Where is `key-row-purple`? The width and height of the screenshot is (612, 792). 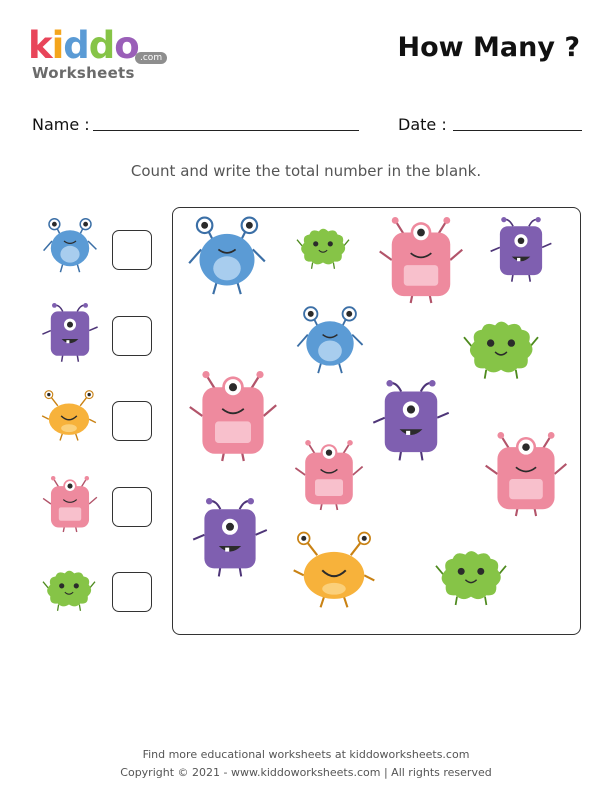
key-row-purple is located at coordinates (95, 332).